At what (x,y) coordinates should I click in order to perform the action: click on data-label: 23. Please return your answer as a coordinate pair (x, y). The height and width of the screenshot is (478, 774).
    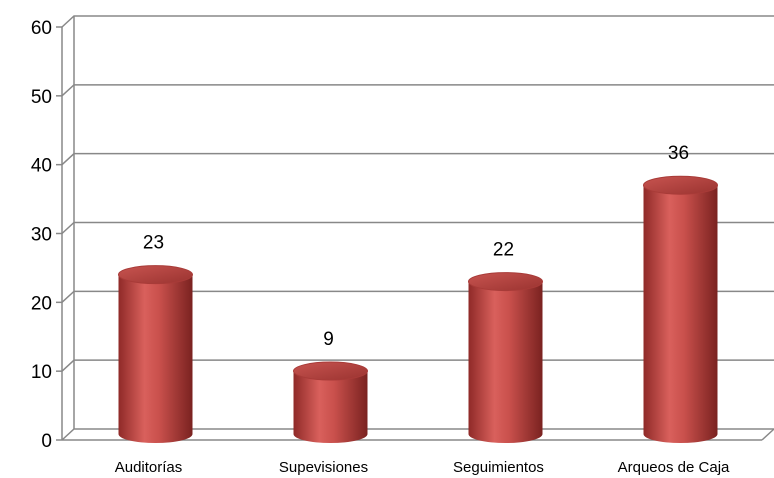
    Looking at the image, I should click on (153, 243).